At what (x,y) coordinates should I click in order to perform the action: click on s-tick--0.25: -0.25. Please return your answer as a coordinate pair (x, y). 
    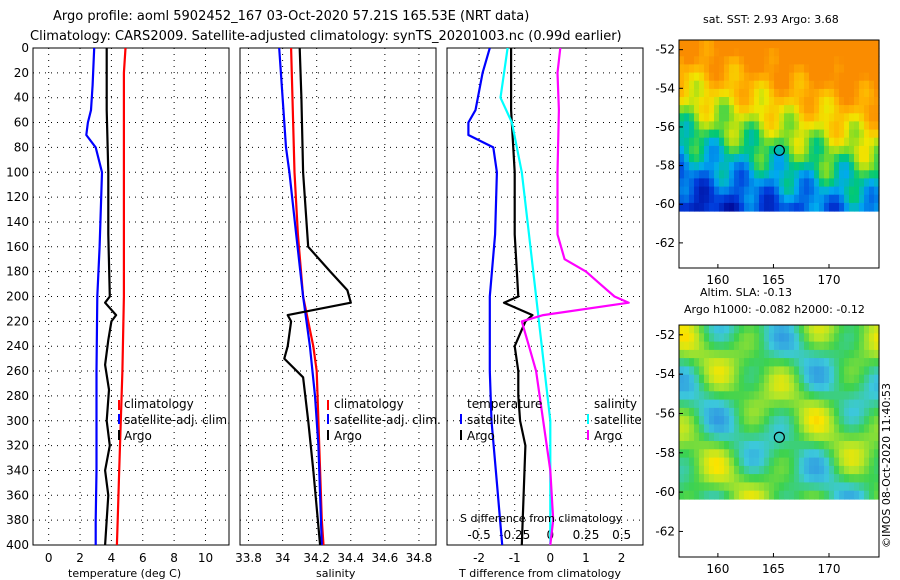
    Looking at the image, I should click on (514, 535).